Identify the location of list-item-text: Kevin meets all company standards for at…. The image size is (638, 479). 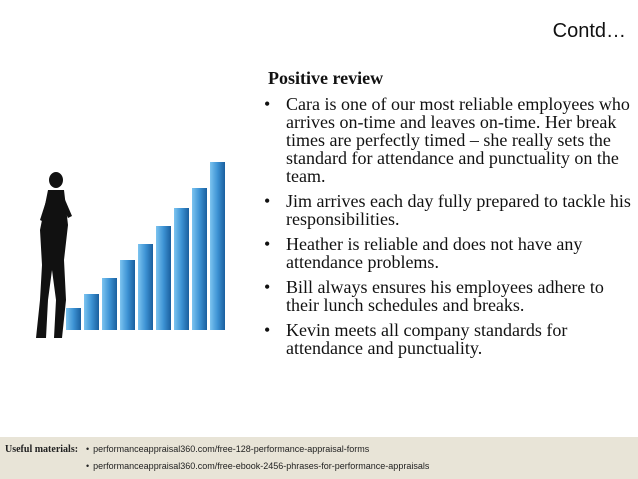
(427, 339).